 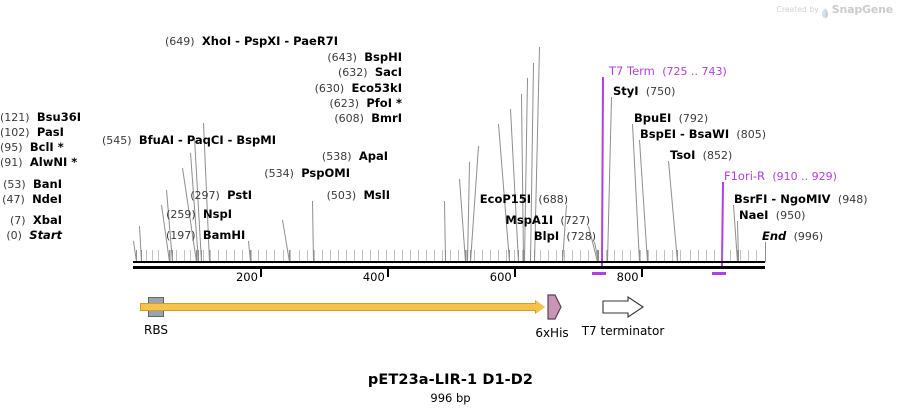 What do you see at coordinates (32, 147) in the screenshot?
I see `enzyme-label-bcli: (95) BclI *` at bounding box center [32, 147].